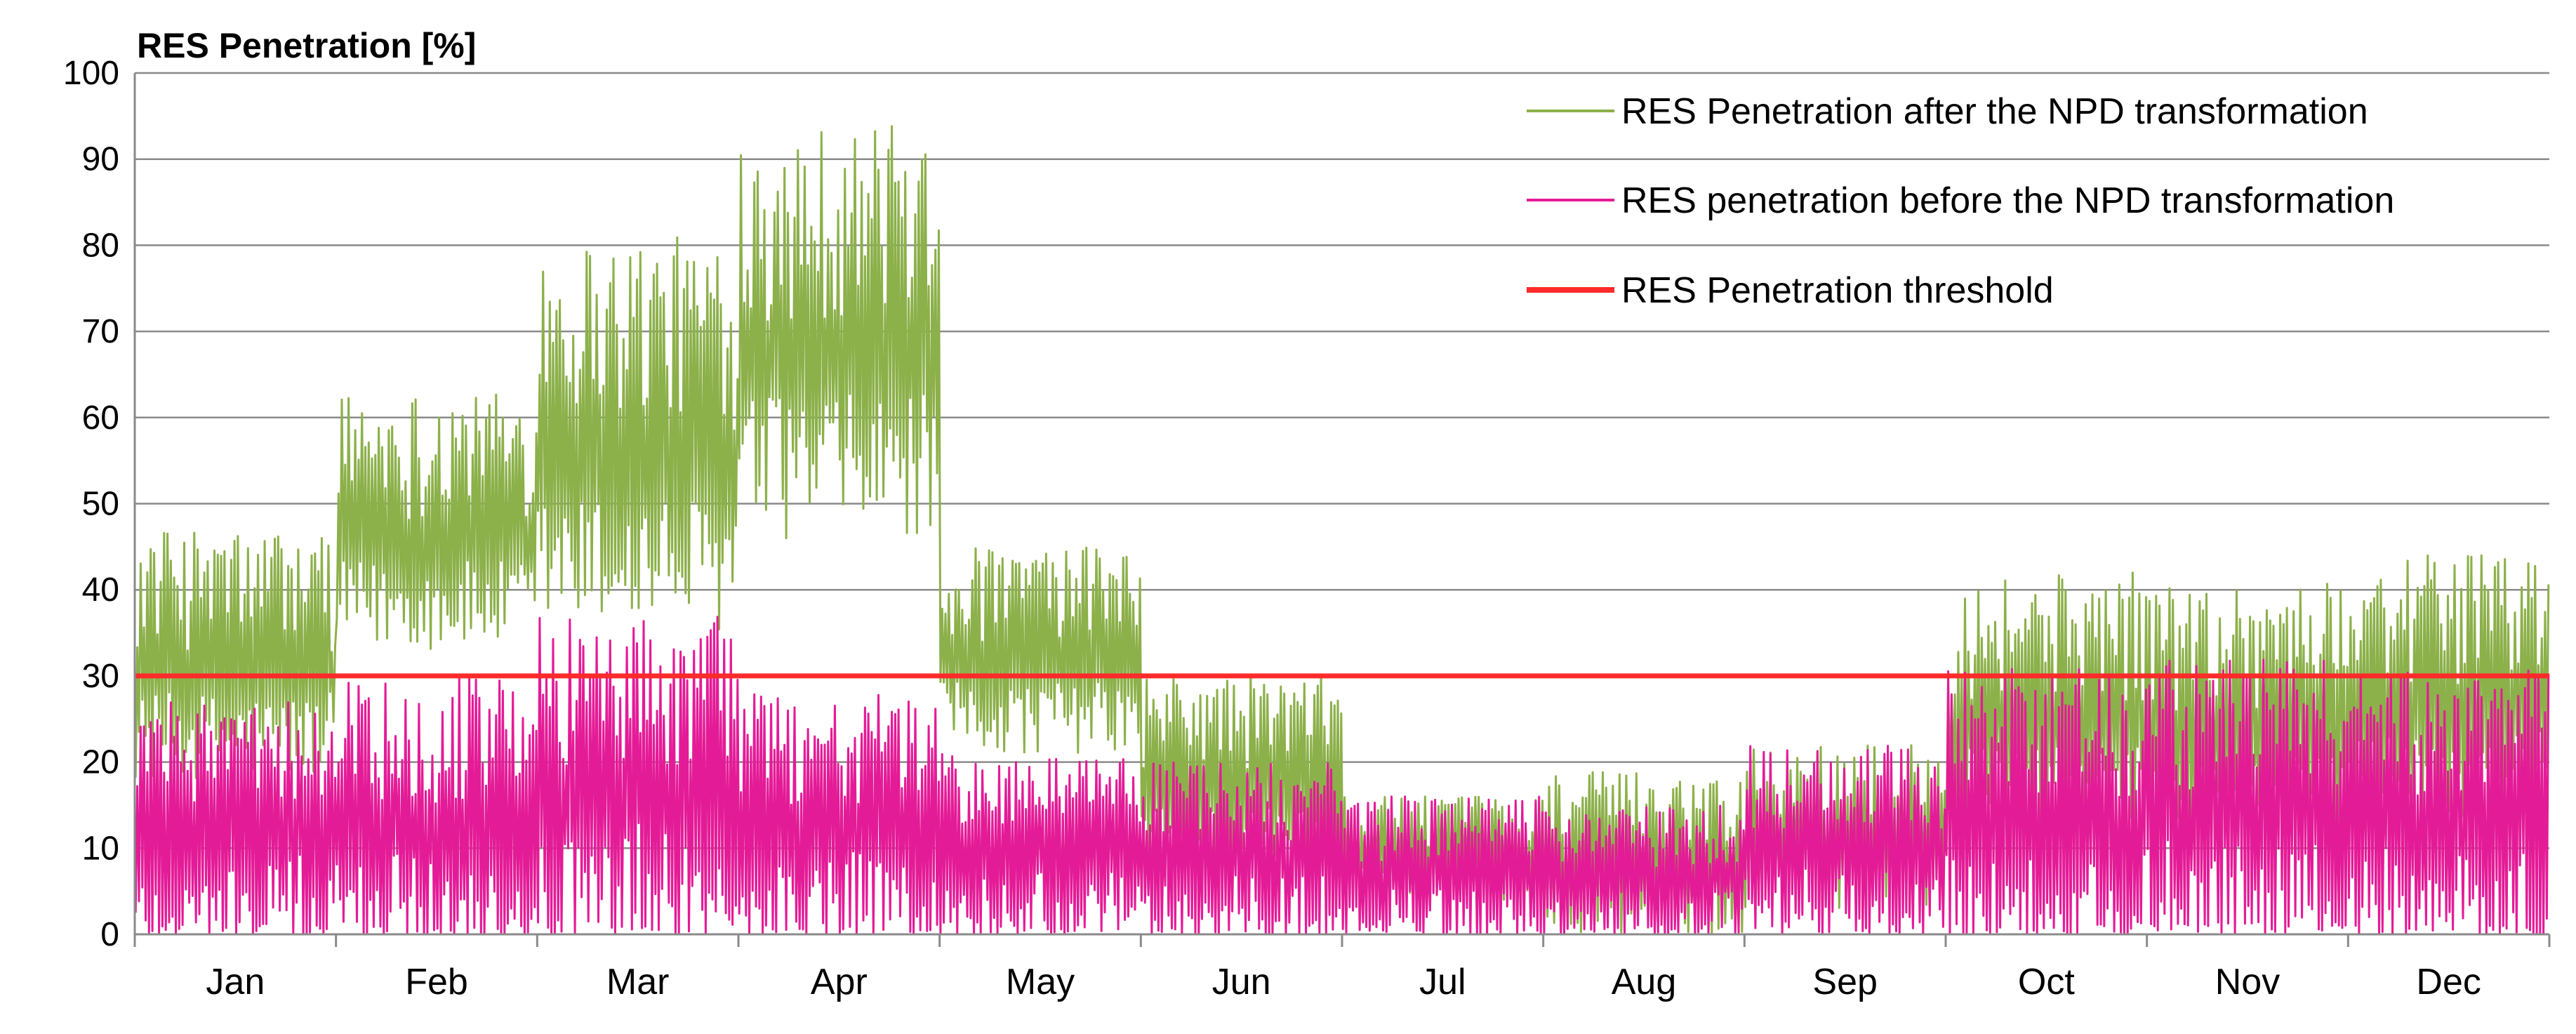 Image resolution: width=2576 pixels, height=1034 pixels. Describe the element at coordinates (436, 982) in the screenshot. I see `x-tick-label: Feb` at that location.